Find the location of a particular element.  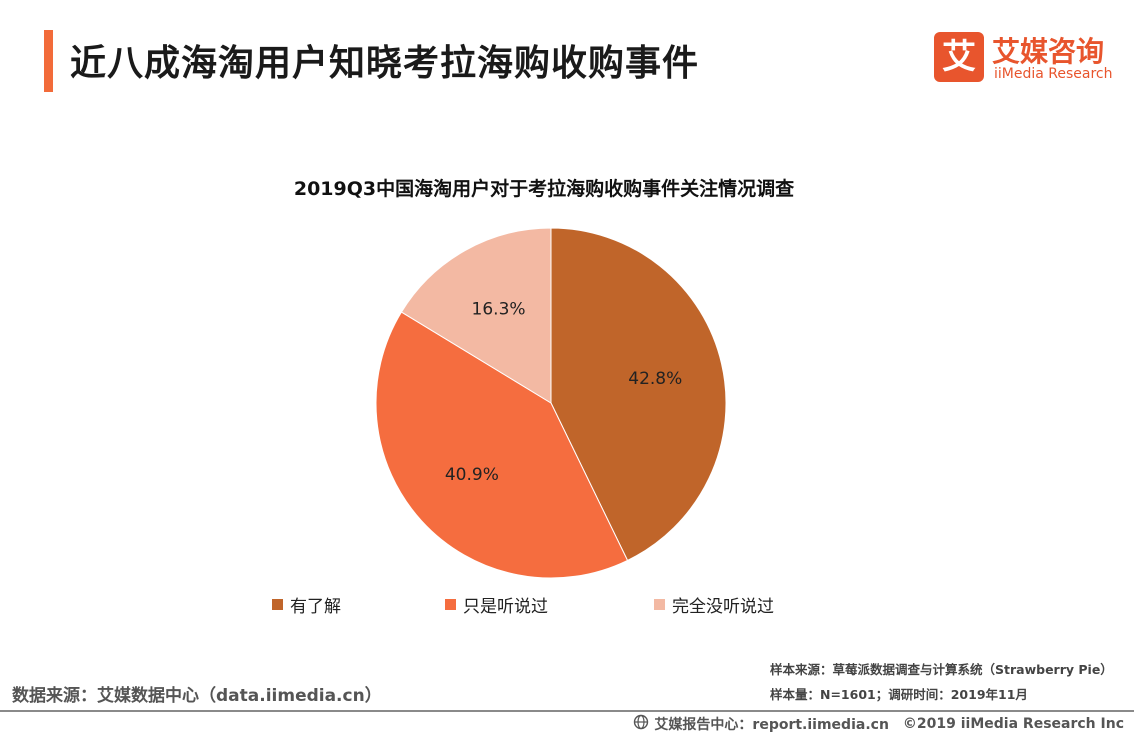

legend-label-0: 有了解 is located at coordinates (315, 607).